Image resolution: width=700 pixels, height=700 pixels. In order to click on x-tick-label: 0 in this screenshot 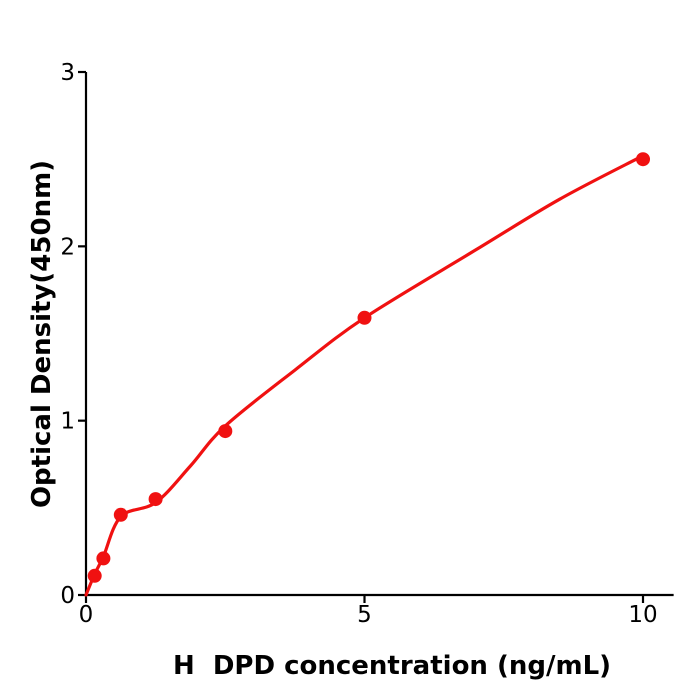, I will do `click(86, 615)`.